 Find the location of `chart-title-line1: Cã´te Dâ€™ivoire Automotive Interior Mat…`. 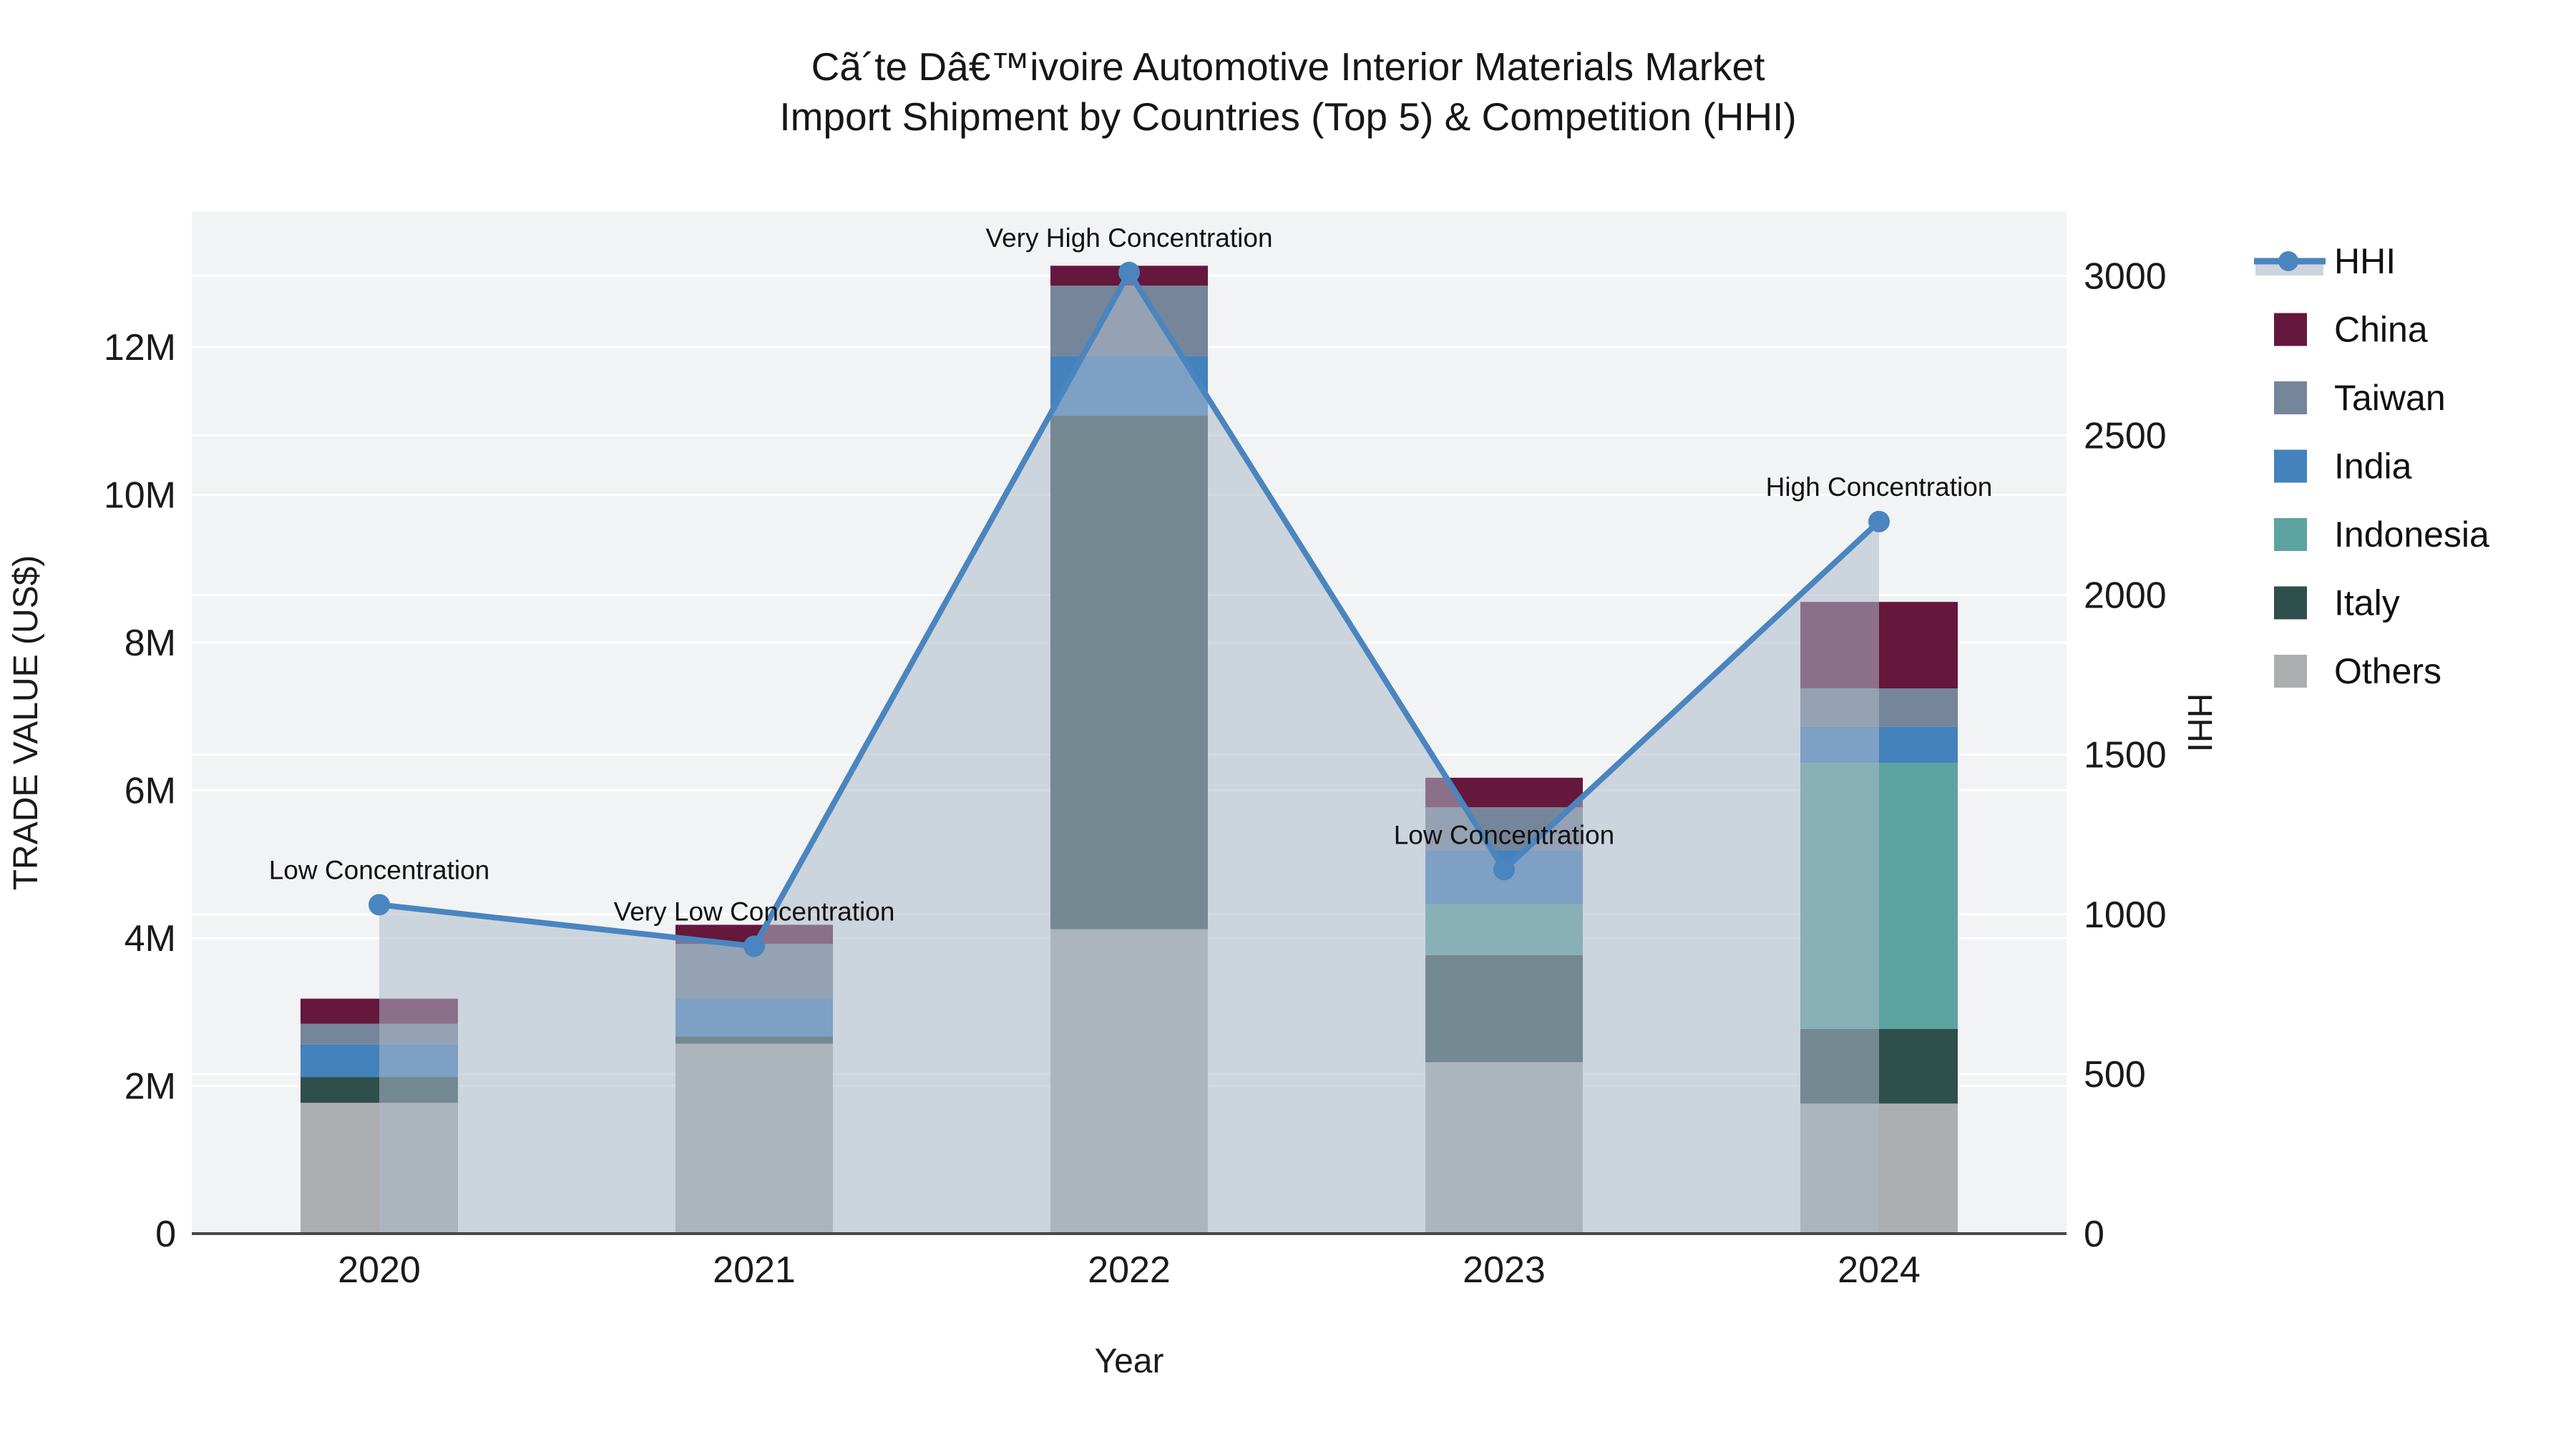

chart-title-line1: Cã´te Dâ€™ivoire Automotive Interior Mat… is located at coordinates (1288, 66).